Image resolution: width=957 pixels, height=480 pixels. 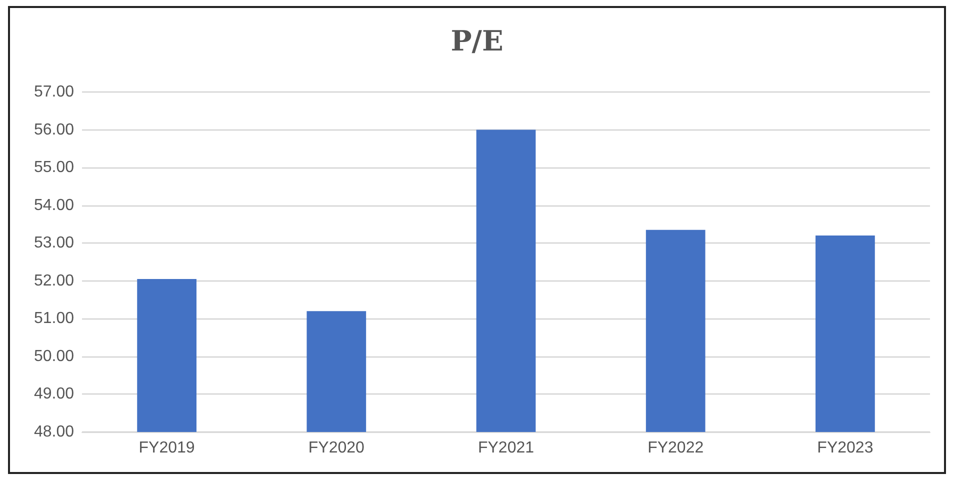 What do you see at coordinates (166, 448) in the screenshot?
I see `x-tick-label: FY2019` at bounding box center [166, 448].